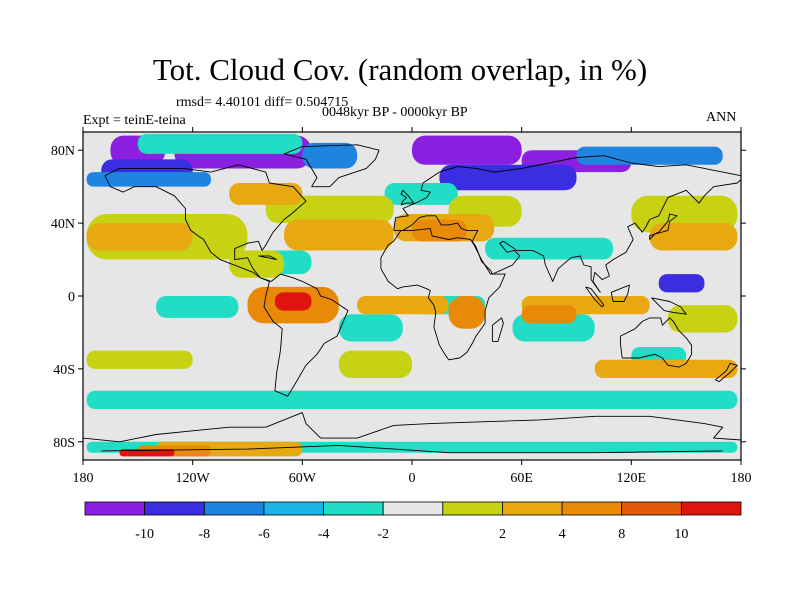 The height and width of the screenshot is (600, 800). Describe the element at coordinates (324, 534) in the screenshot. I see `colorbar-label-3: -4` at that location.